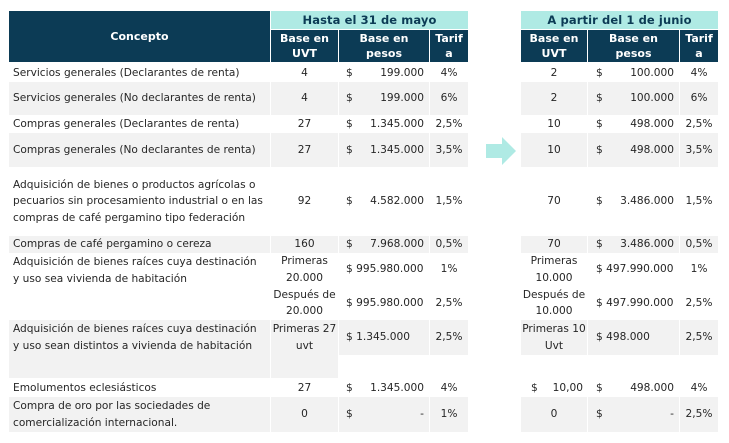  I want to click on uvt-after: 0, so click(554, 414).